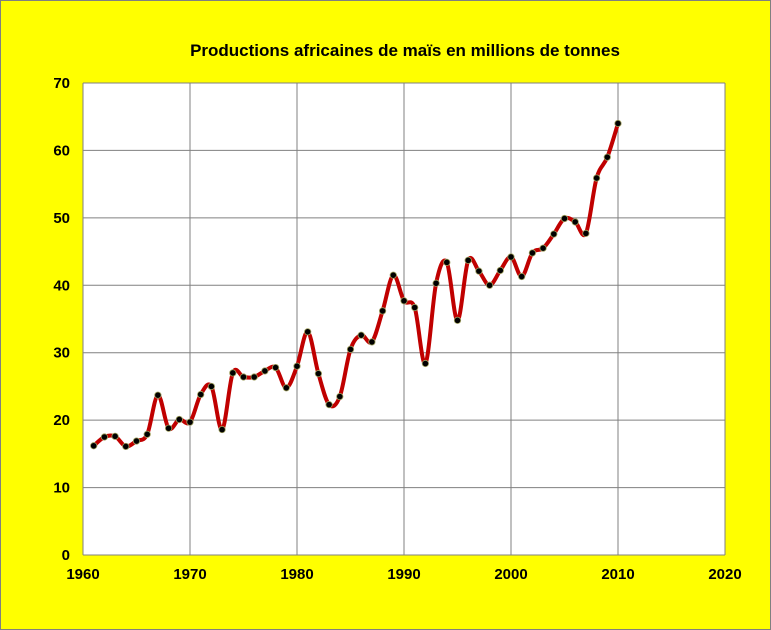  What do you see at coordinates (66, 555) in the screenshot?
I see `y-tick-label: 0` at bounding box center [66, 555].